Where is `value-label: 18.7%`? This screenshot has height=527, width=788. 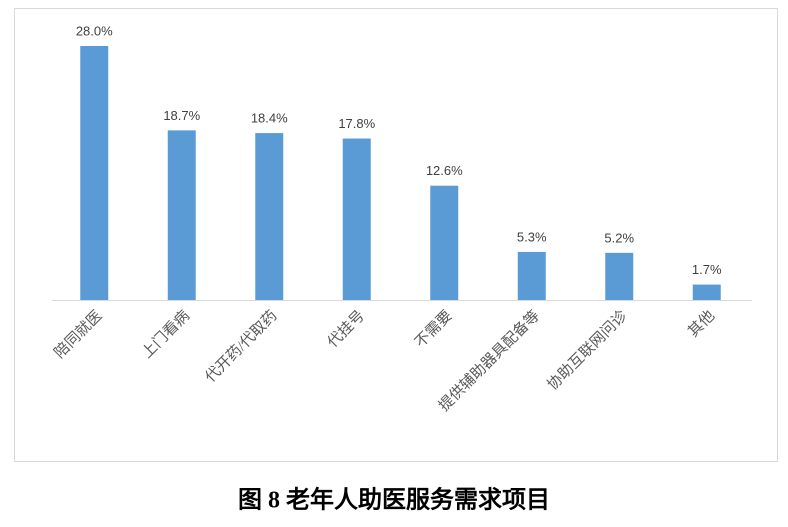
value-label: 18.7% is located at coordinates (181, 115).